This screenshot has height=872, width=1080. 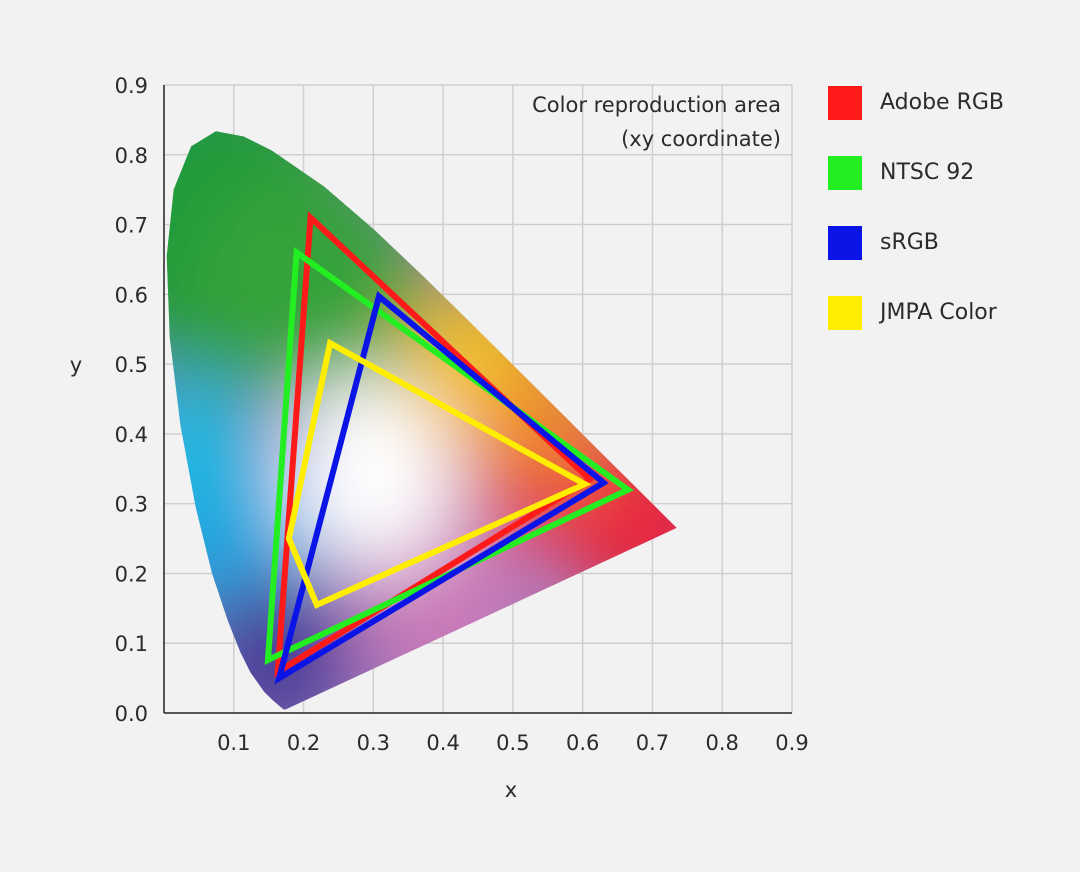 I want to click on gamut-triangle-jmpa-color, so click(x=438, y=473).